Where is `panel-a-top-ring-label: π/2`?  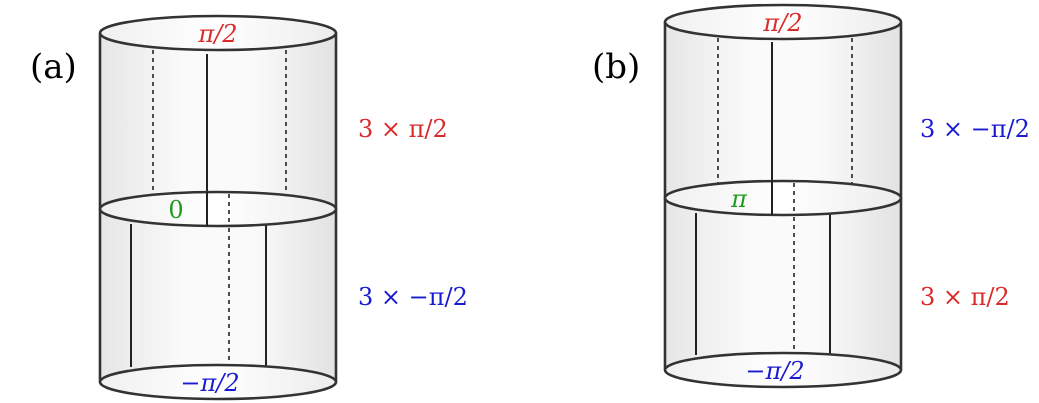 panel-a-top-ring-label: π/2 is located at coordinates (217, 34).